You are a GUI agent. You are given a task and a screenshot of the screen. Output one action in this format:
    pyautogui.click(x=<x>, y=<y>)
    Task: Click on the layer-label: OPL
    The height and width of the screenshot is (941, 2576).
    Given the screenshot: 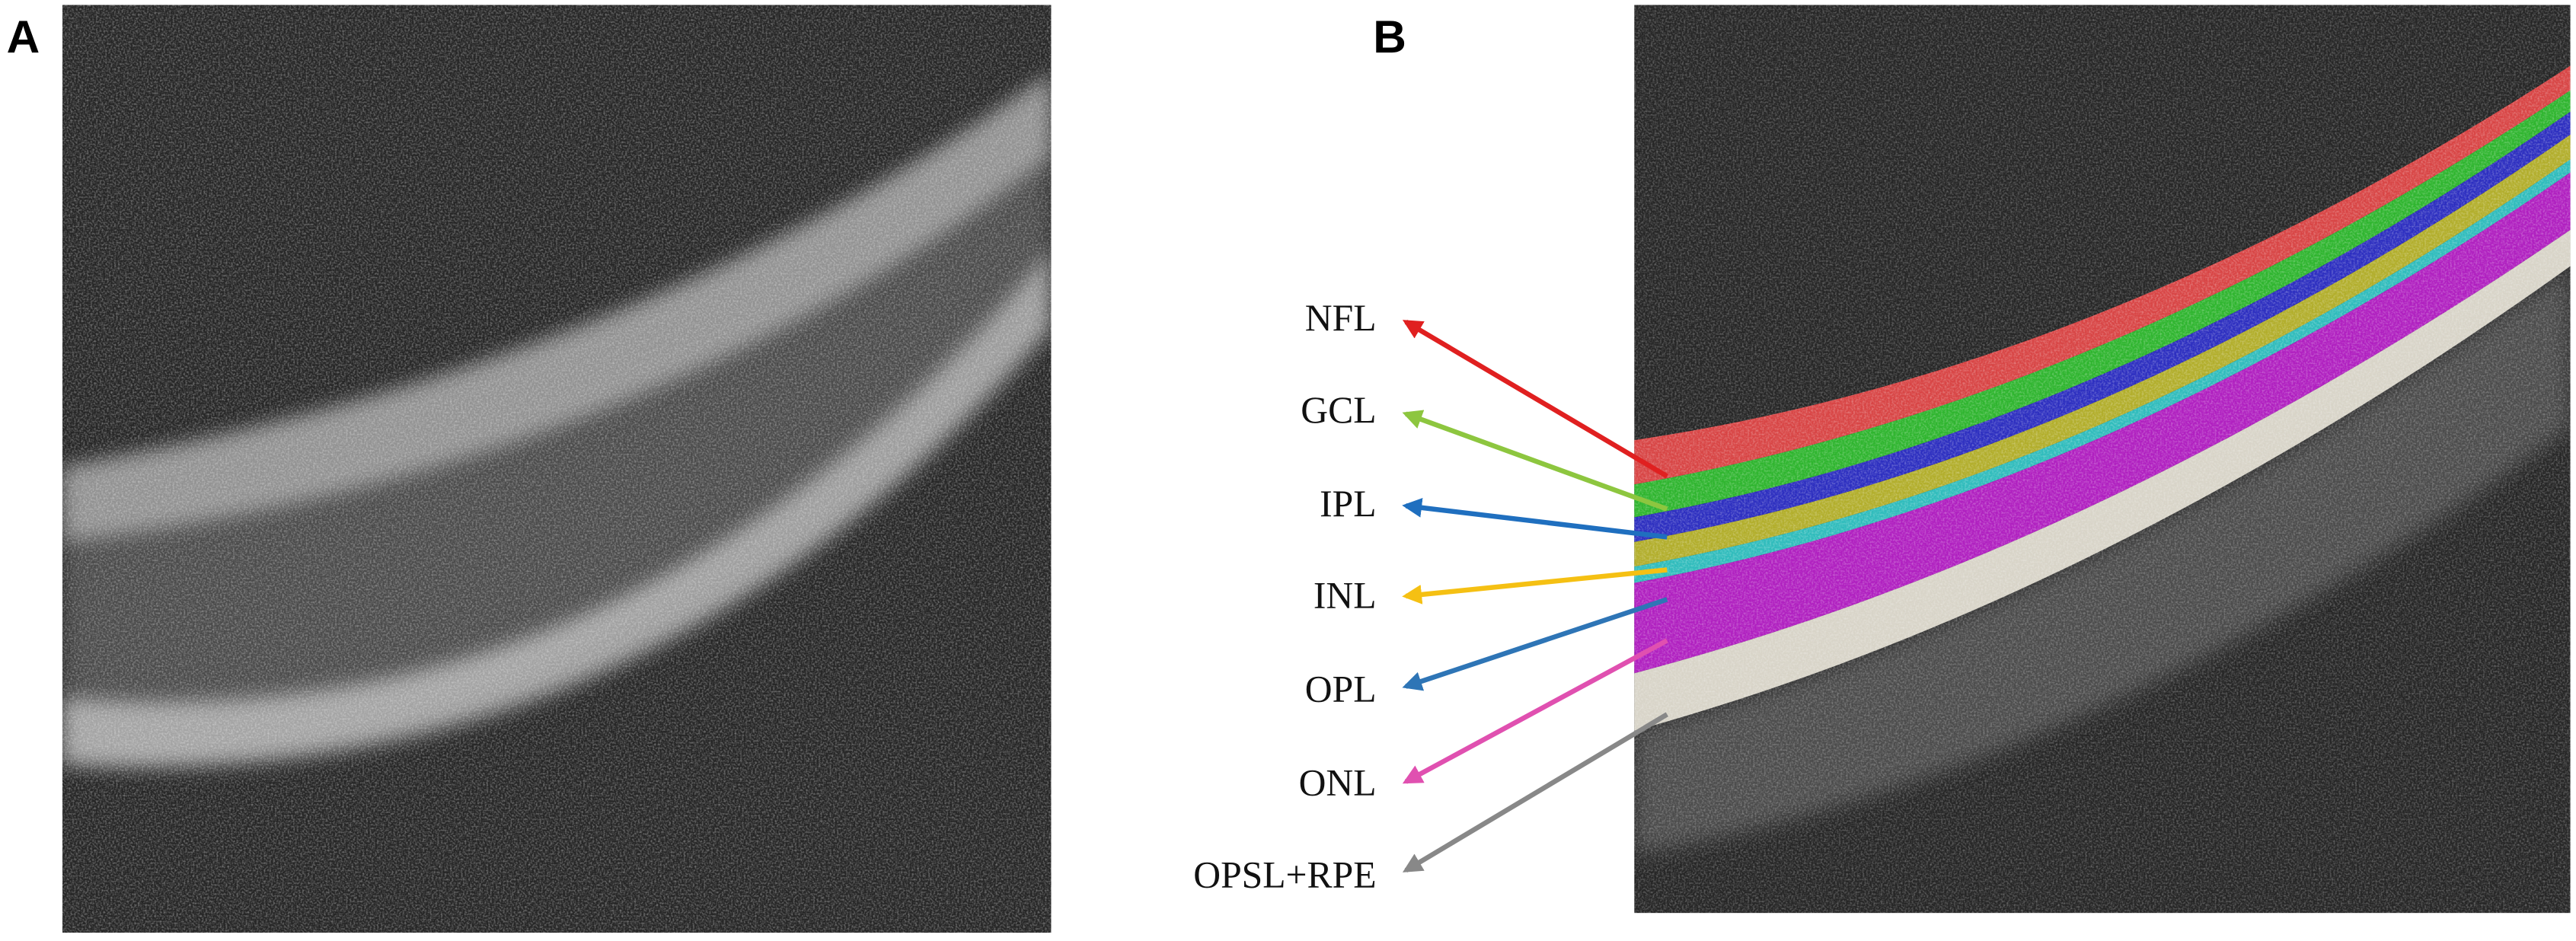 What is the action you would take?
    pyautogui.click(x=1341, y=689)
    